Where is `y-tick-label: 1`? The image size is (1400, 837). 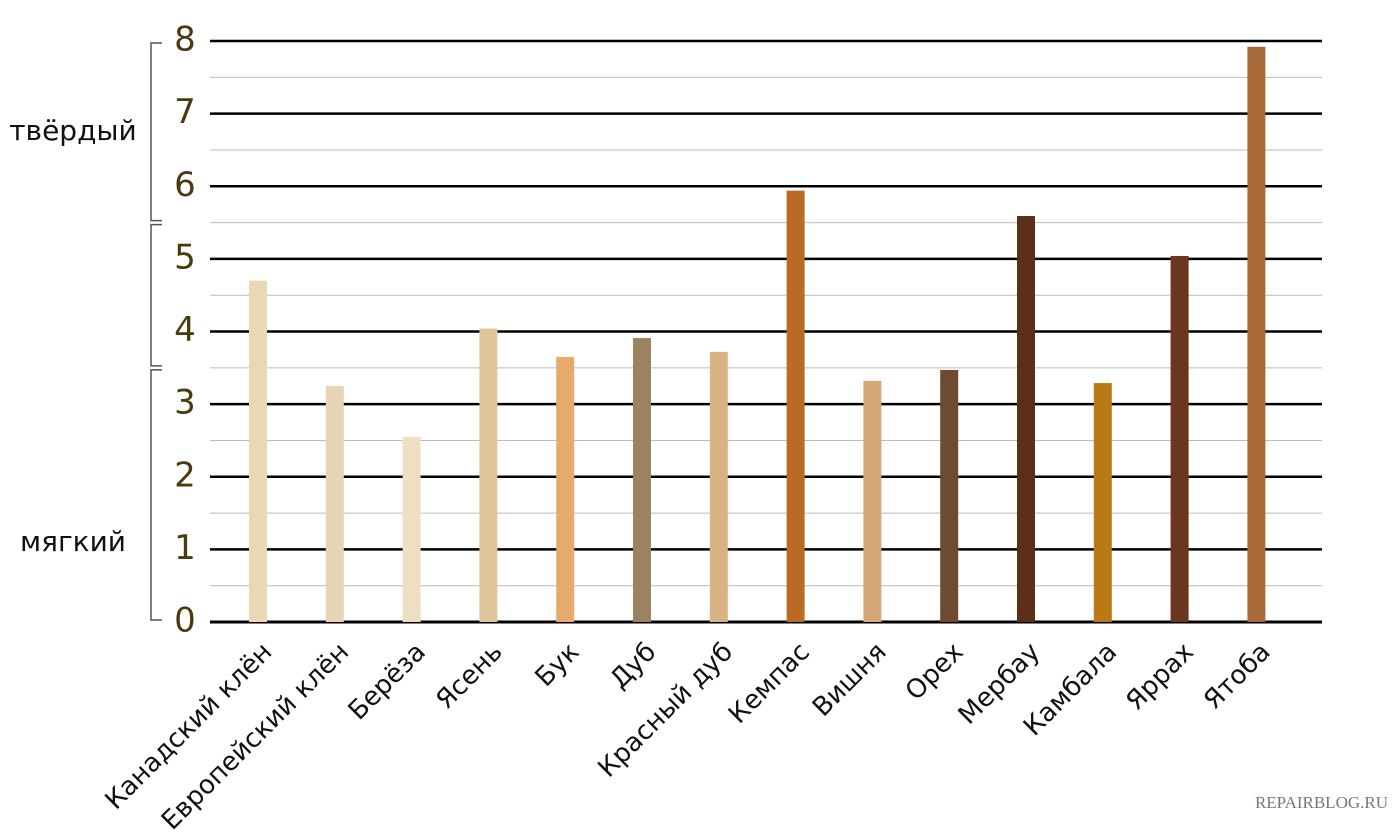
y-tick-label: 1 is located at coordinates (185, 548).